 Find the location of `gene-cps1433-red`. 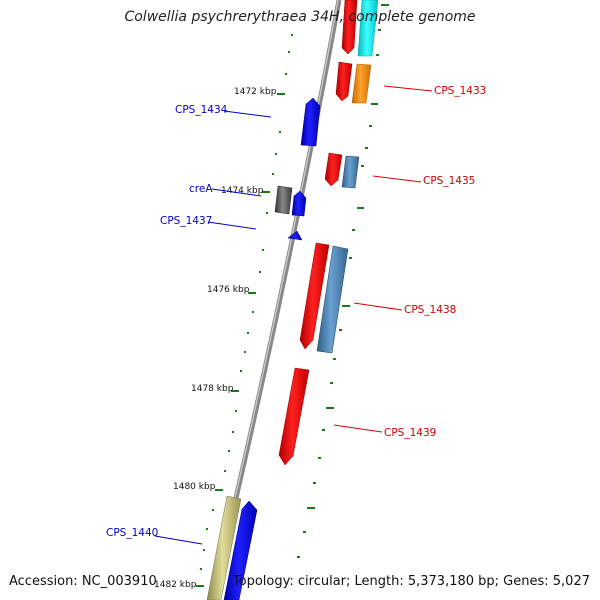

gene-cps1433-red is located at coordinates (344, 81).